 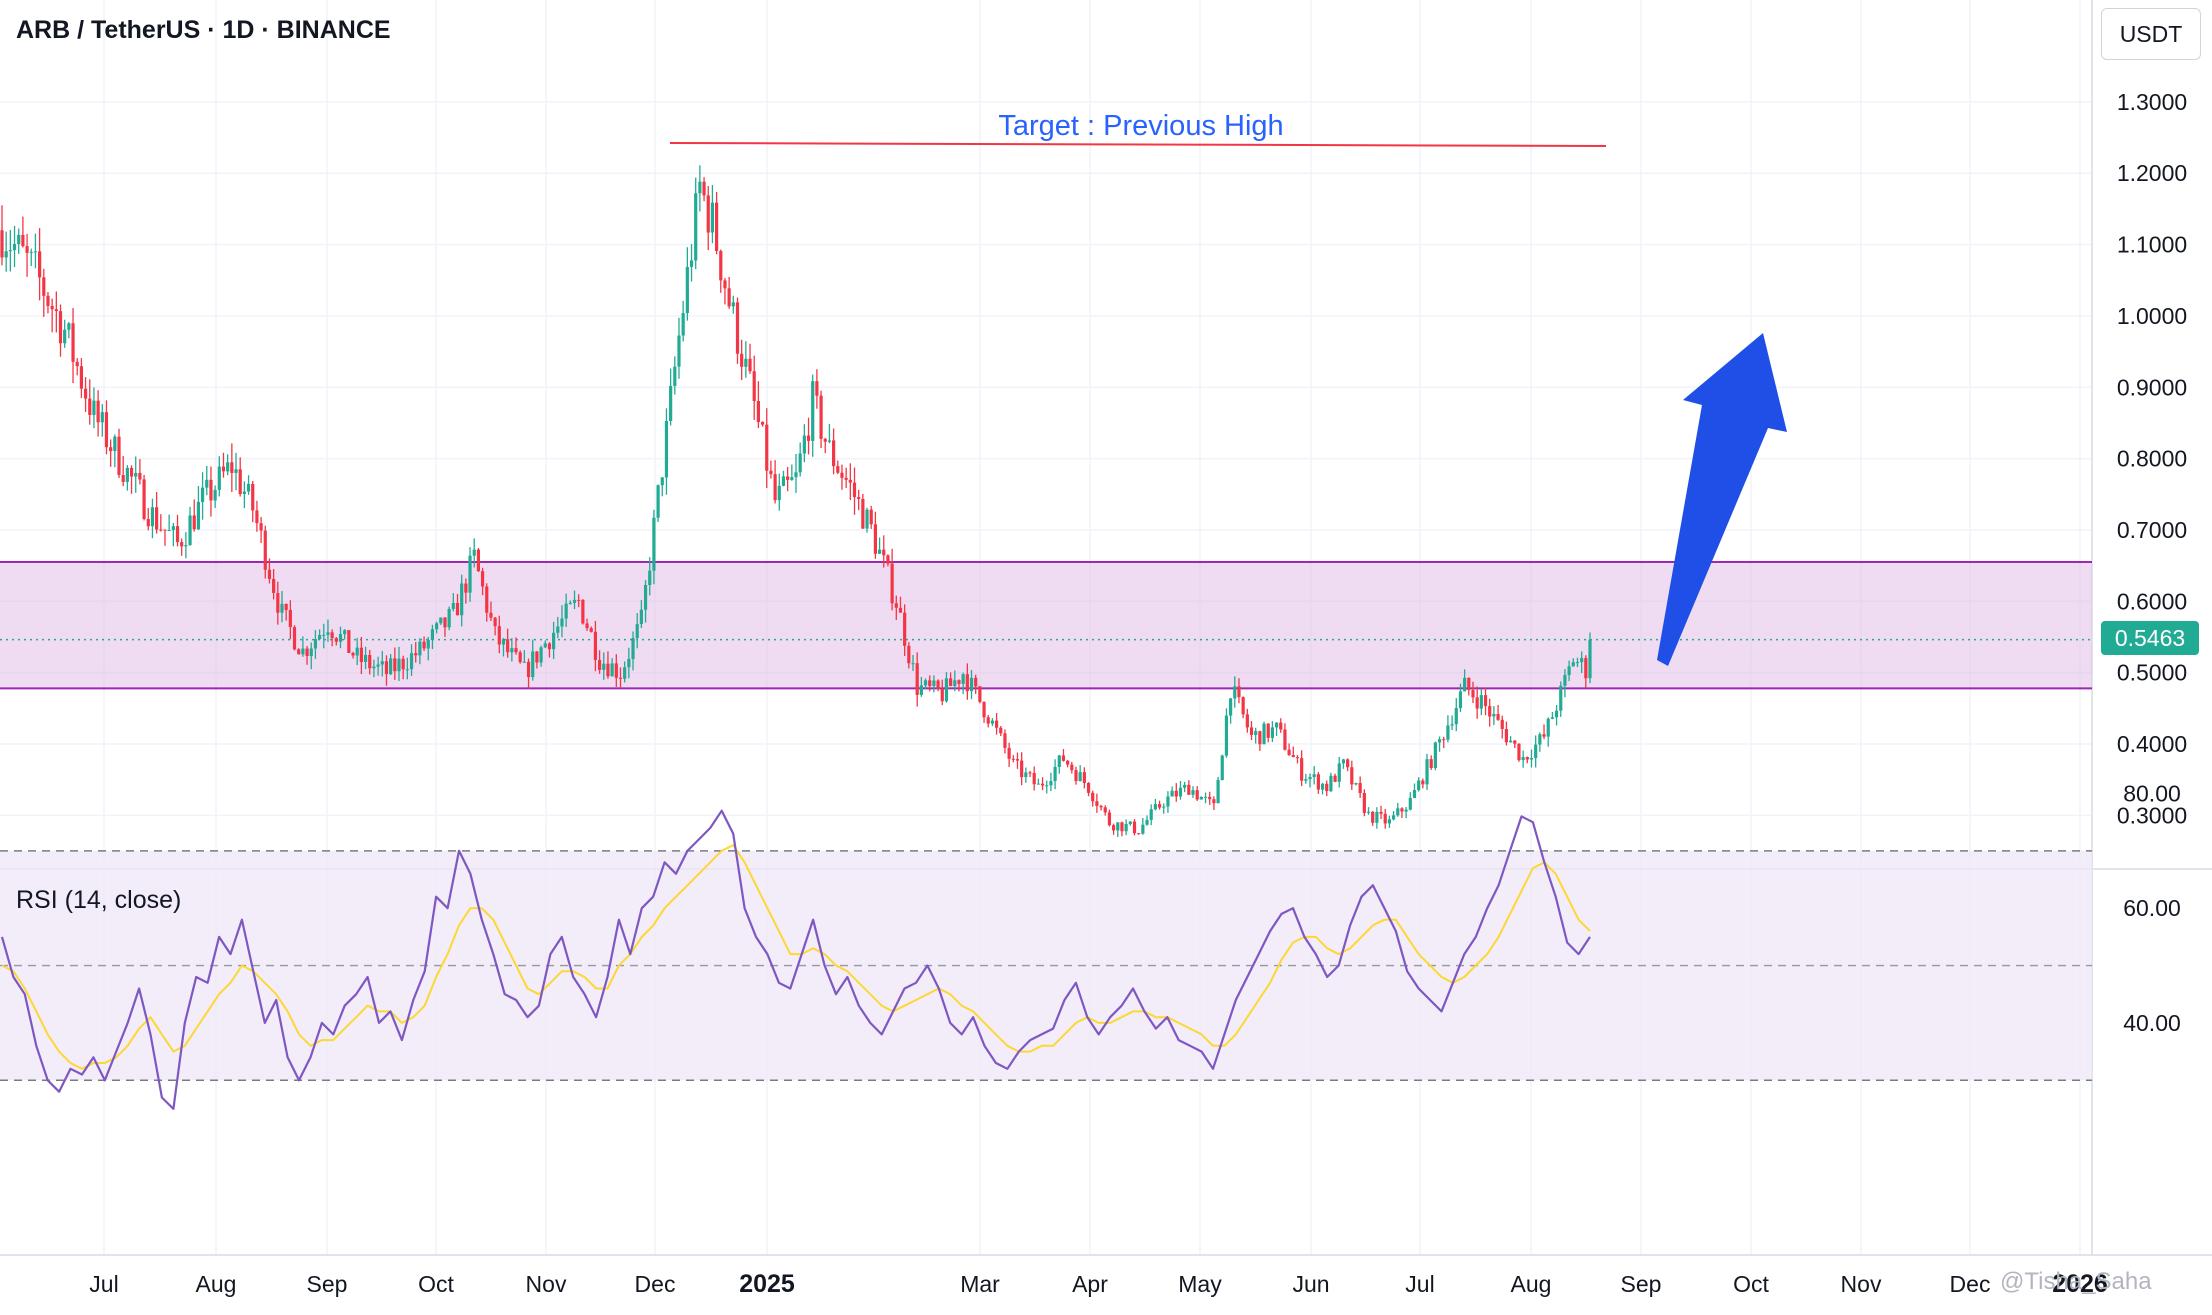 I want to click on time-tick-label: Jul, so click(x=103, y=1284).